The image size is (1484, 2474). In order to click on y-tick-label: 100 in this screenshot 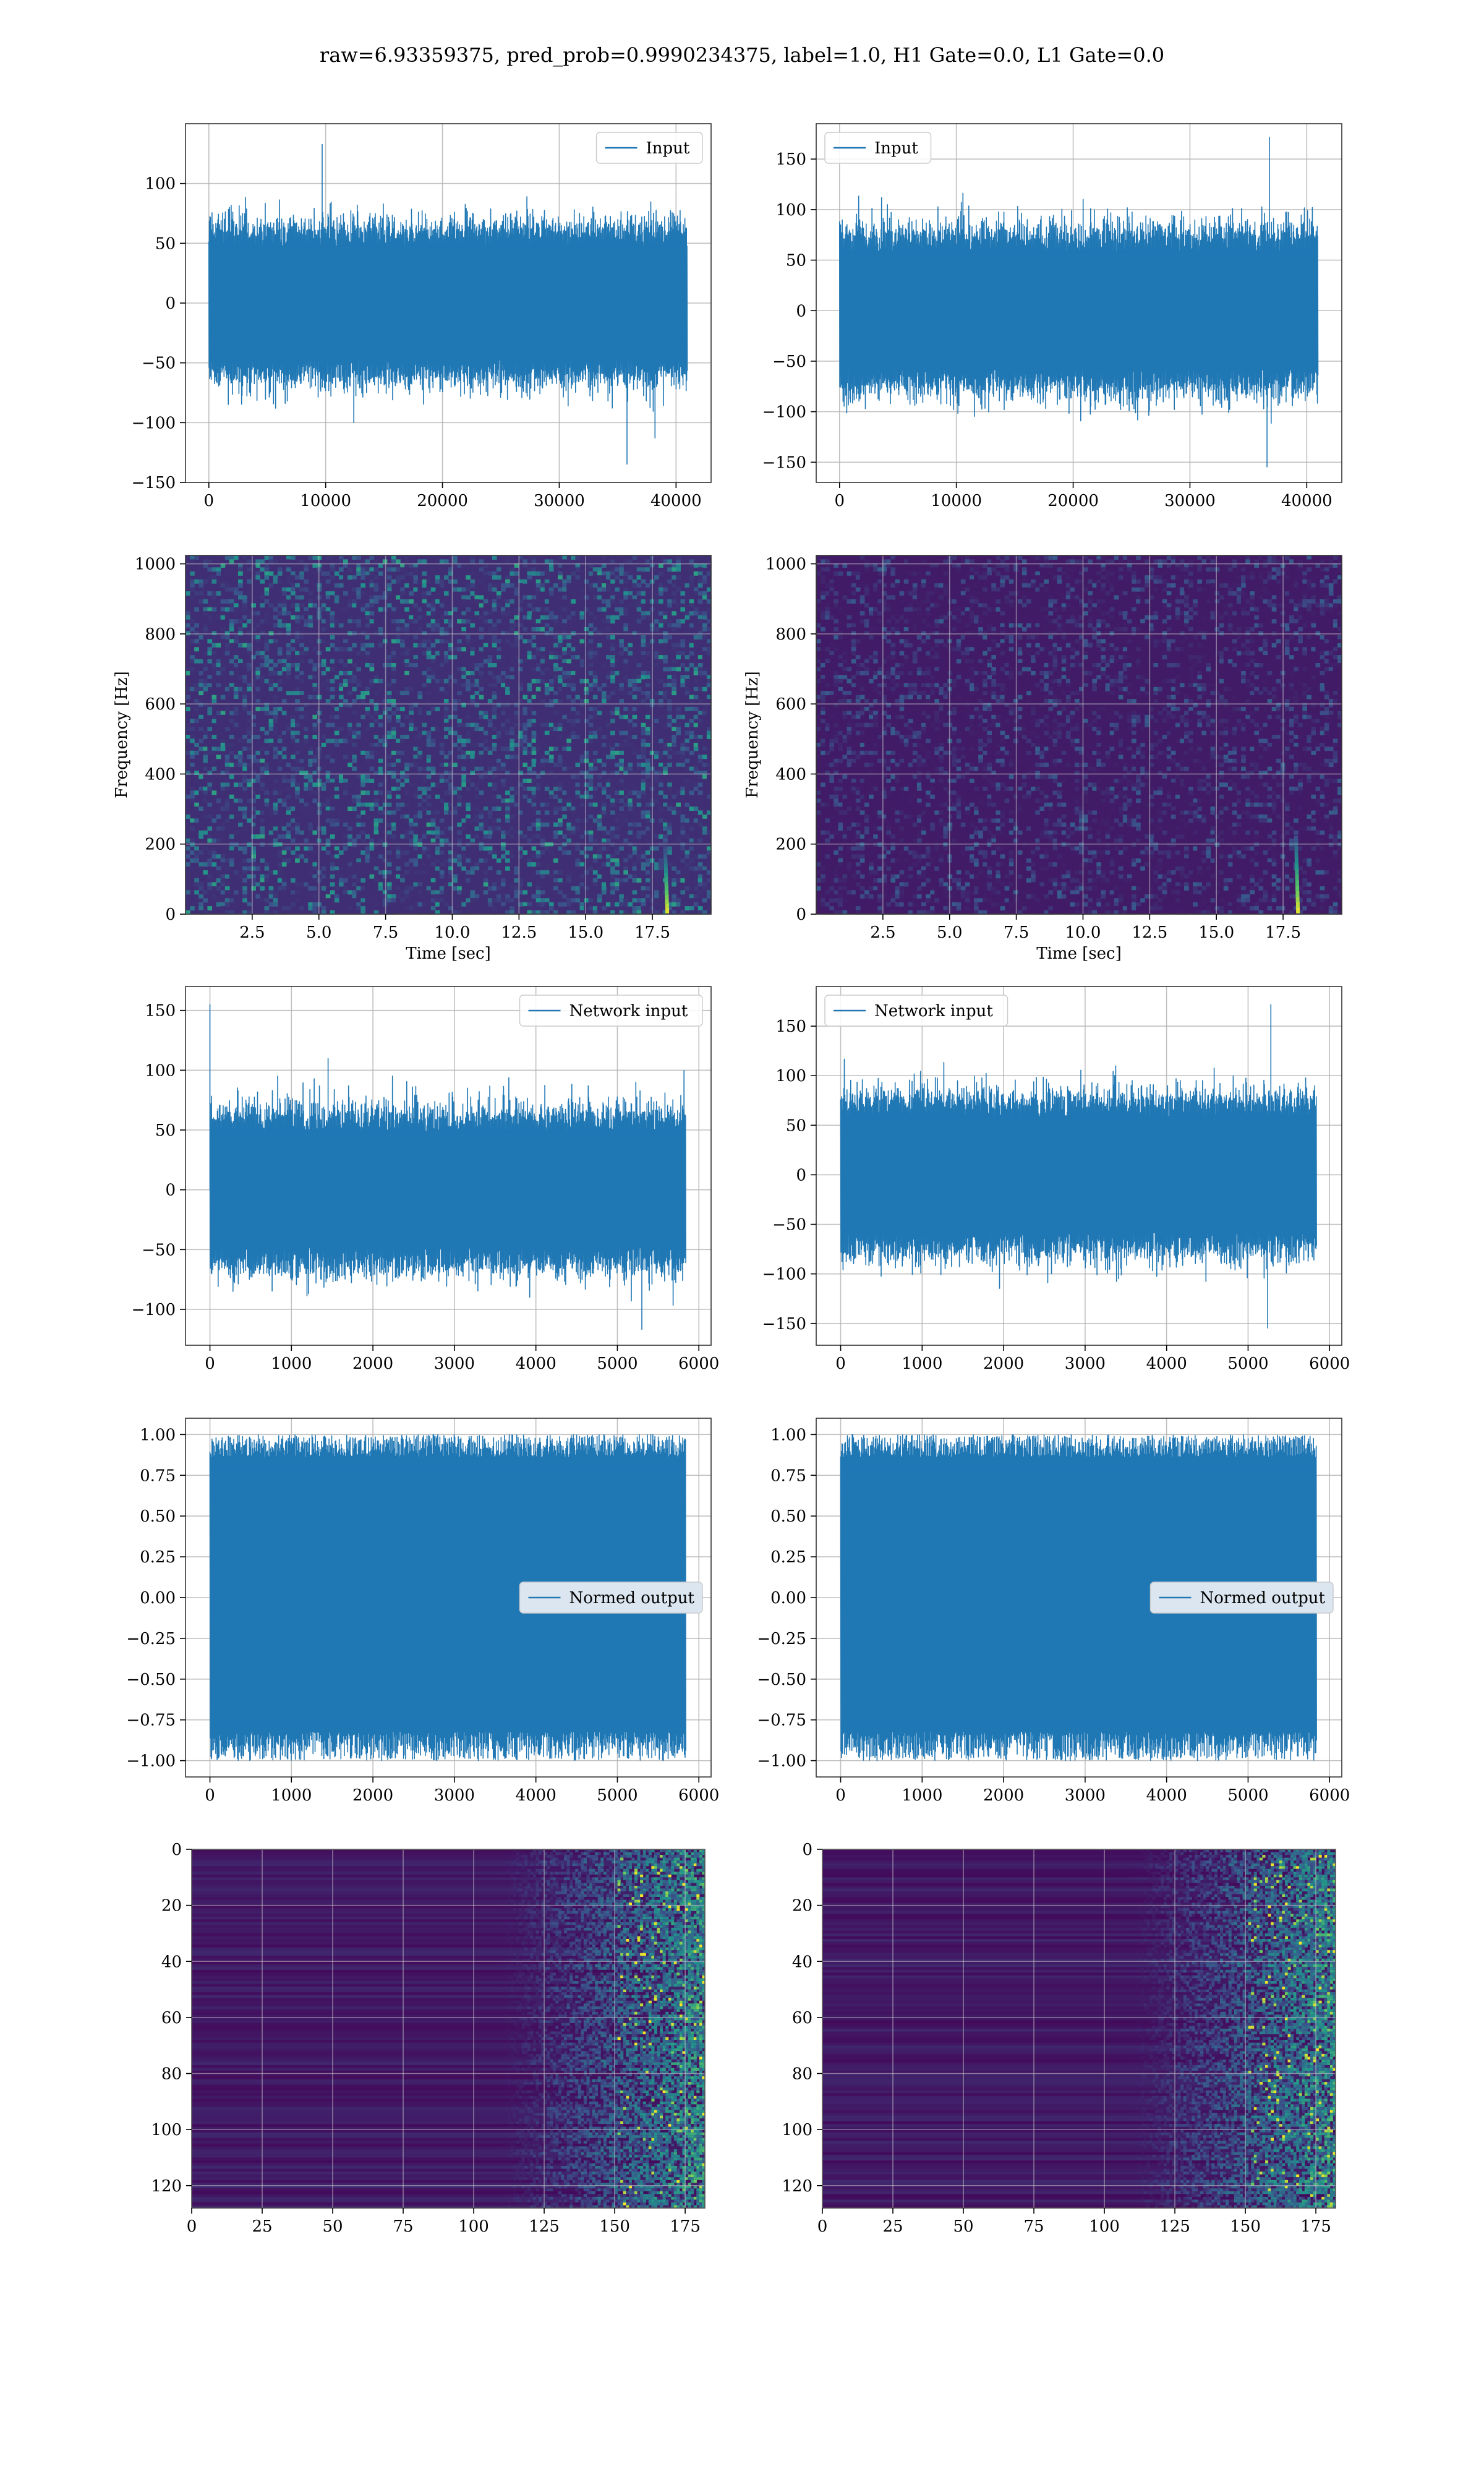, I will do `click(790, 210)`.